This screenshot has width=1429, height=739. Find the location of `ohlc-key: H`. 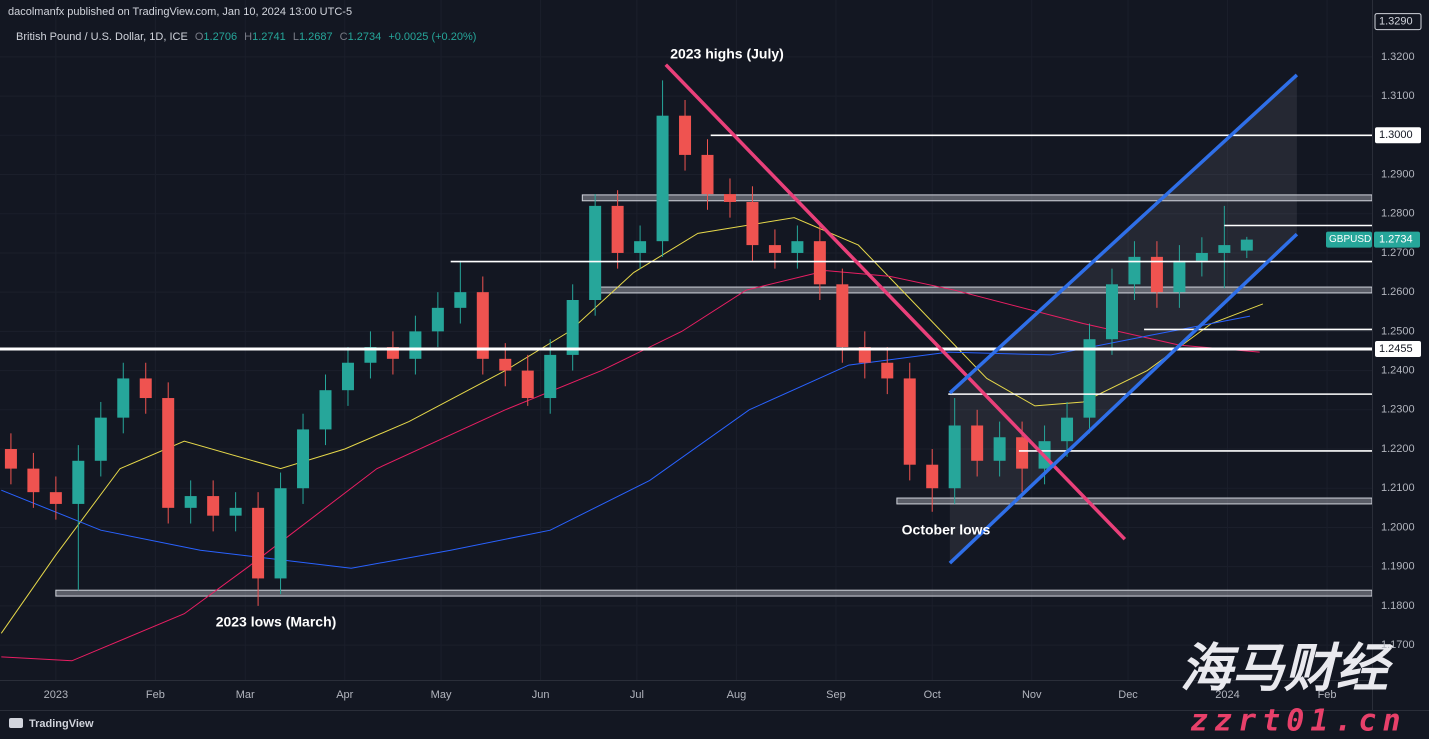

ohlc-key: H is located at coordinates (248, 37).